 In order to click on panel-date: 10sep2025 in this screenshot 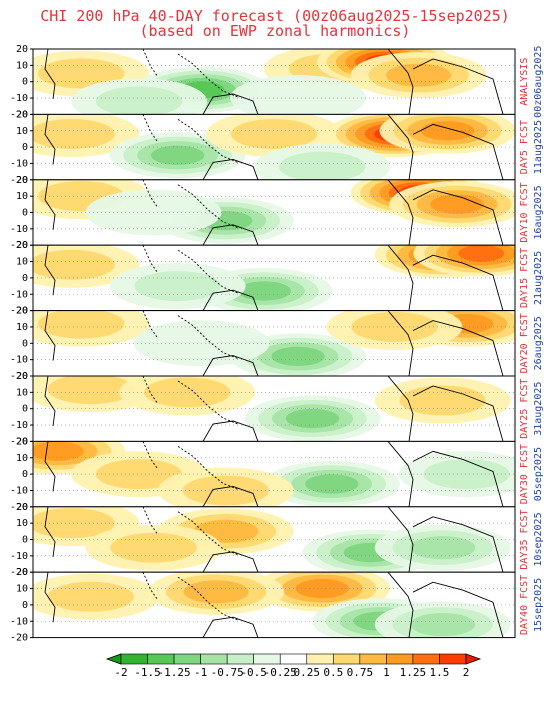, I will do `click(538, 539)`.